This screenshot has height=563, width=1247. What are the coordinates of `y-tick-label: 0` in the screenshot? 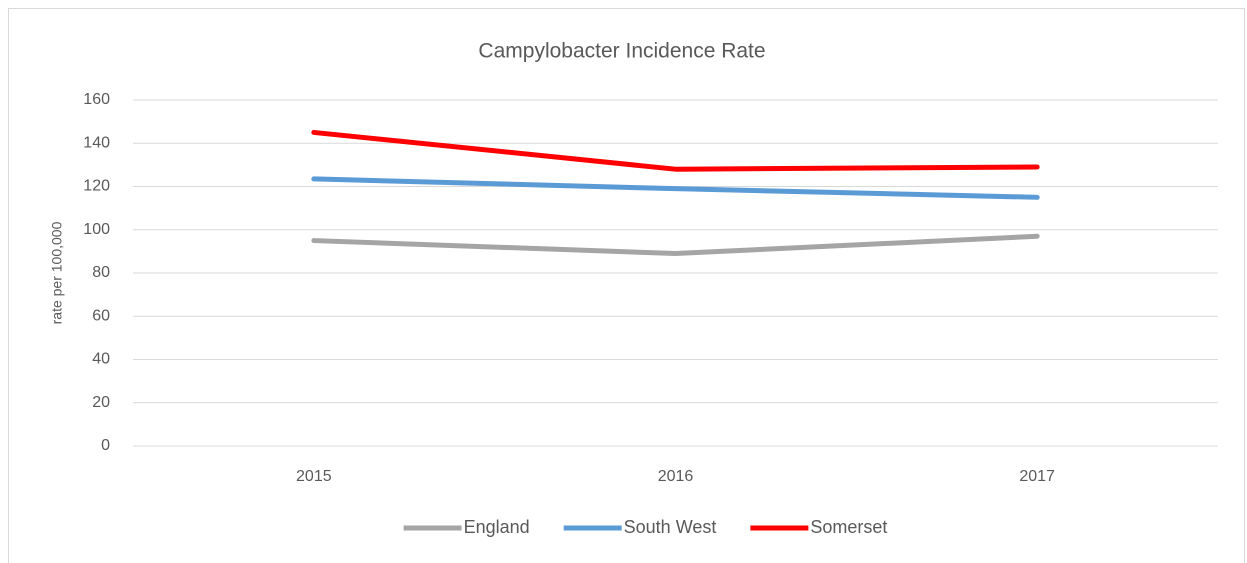 It's located at (105, 445).